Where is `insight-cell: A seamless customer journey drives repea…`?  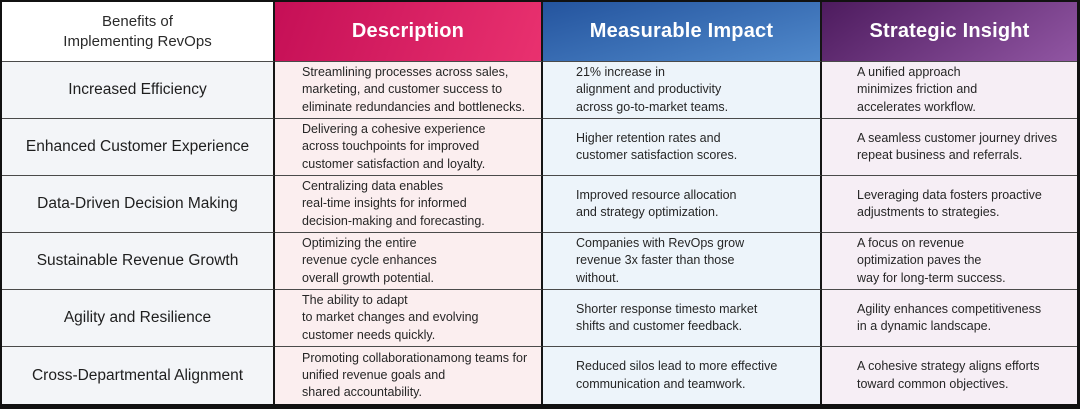 insight-cell: A seamless customer journey drives repea… is located at coordinates (949, 147).